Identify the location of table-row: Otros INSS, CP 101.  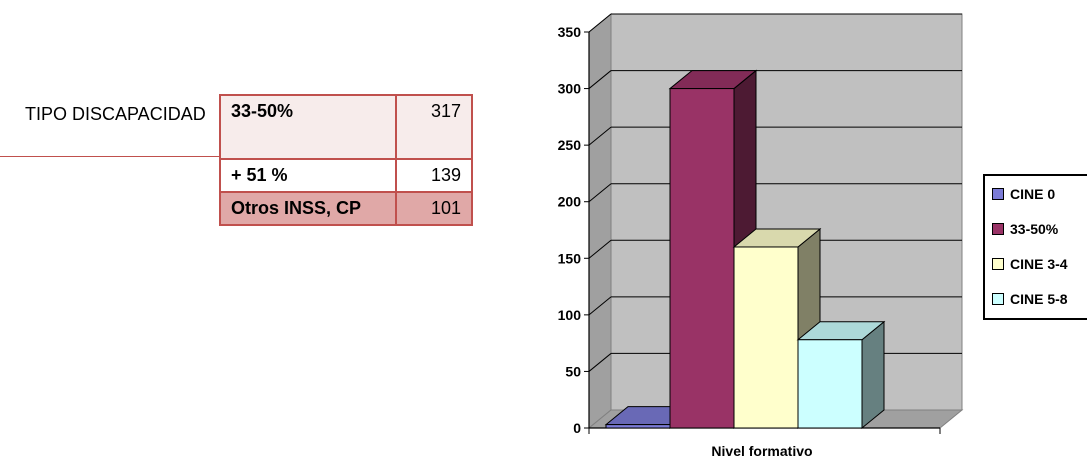
(346, 208).